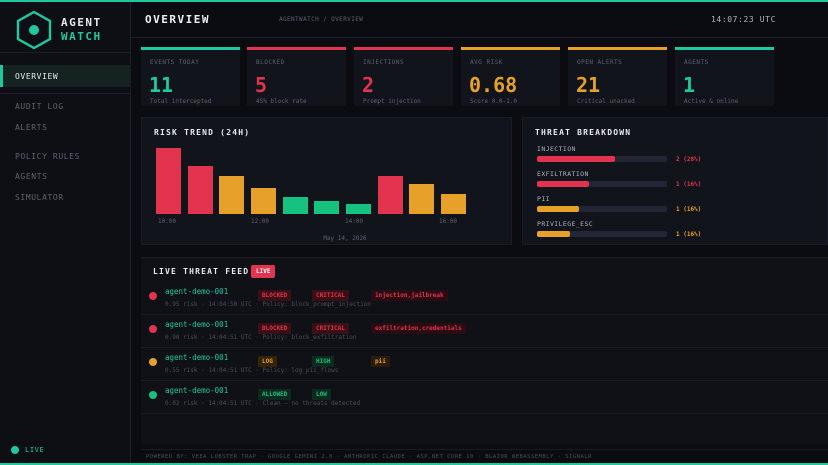 The height and width of the screenshot is (465, 828). What do you see at coordinates (563, 174) in the screenshot?
I see `breakdown-label: EXFILTRATION` at bounding box center [563, 174].